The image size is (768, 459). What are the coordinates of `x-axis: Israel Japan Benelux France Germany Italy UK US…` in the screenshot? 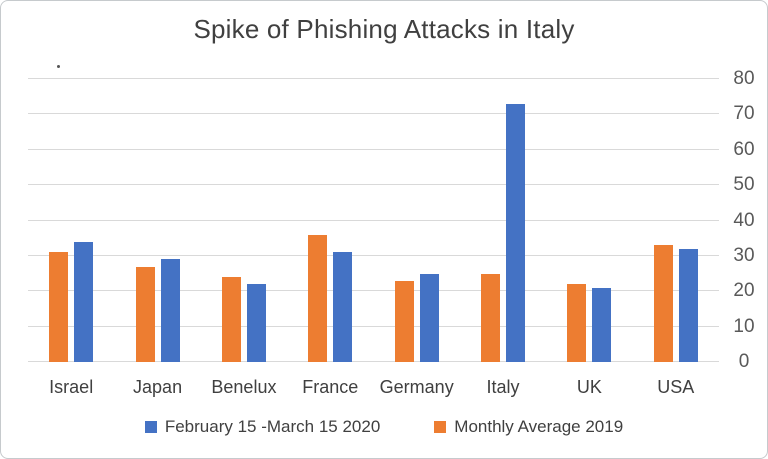 It's located at (373, 387).